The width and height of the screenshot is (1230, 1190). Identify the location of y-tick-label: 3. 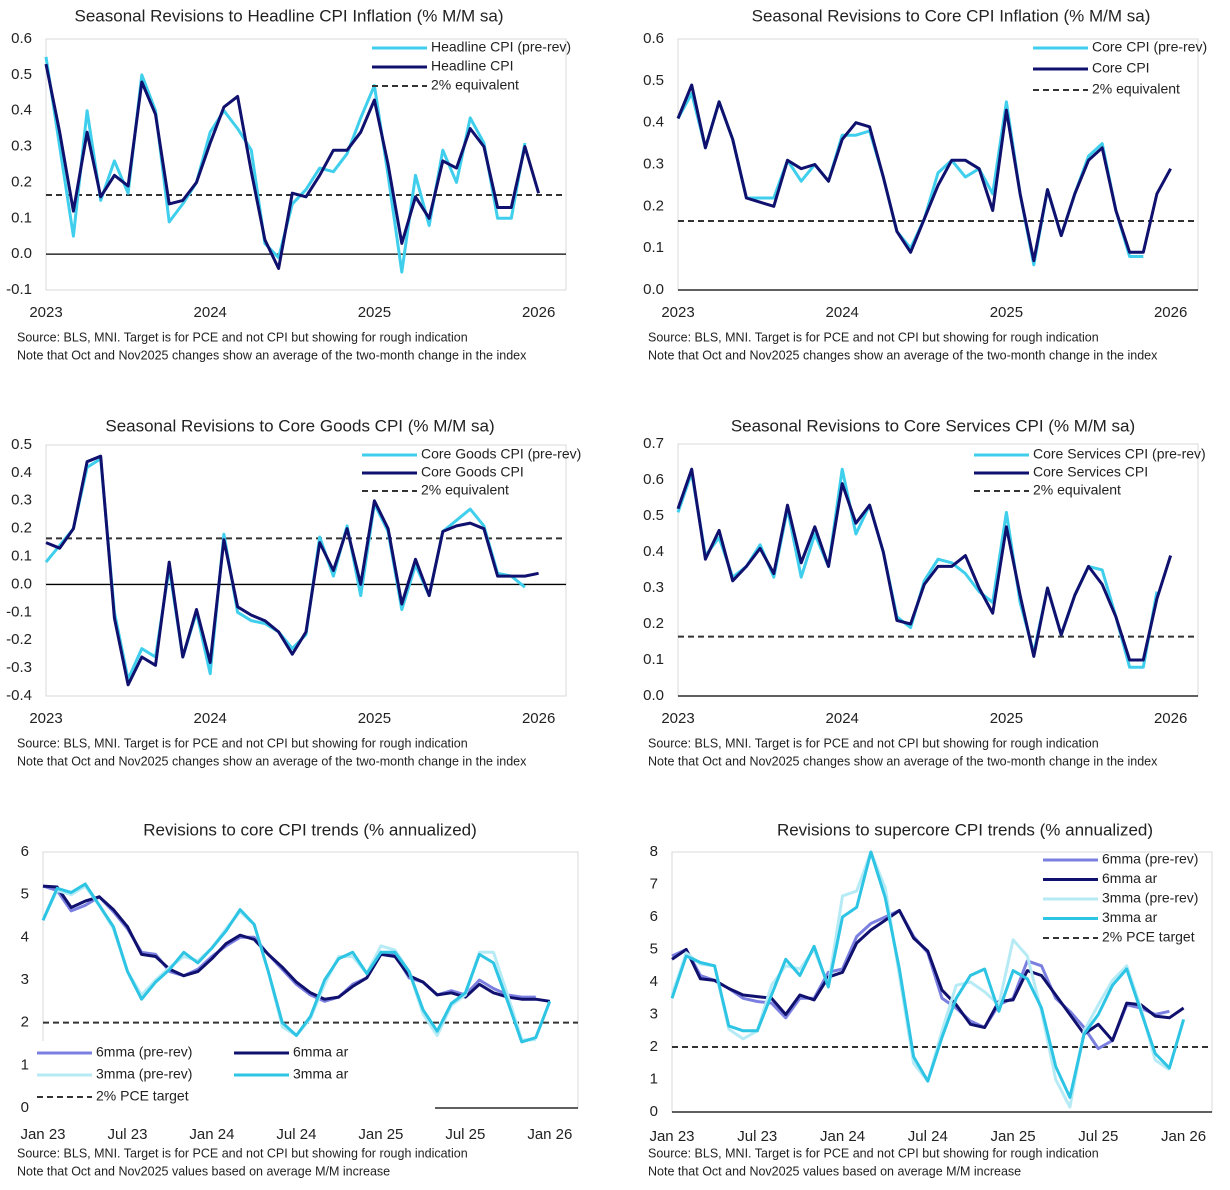
(654, 1013).